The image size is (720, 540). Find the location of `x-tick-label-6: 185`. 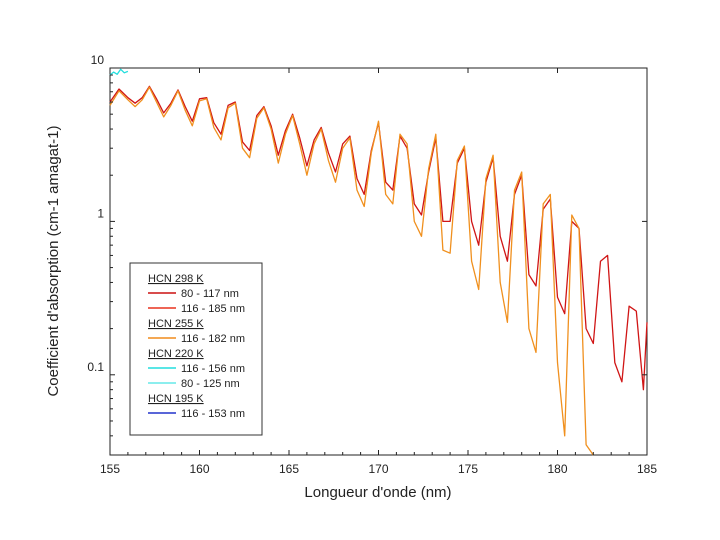

x-tick-label-6: 185 is located at coordinates (647, 469).